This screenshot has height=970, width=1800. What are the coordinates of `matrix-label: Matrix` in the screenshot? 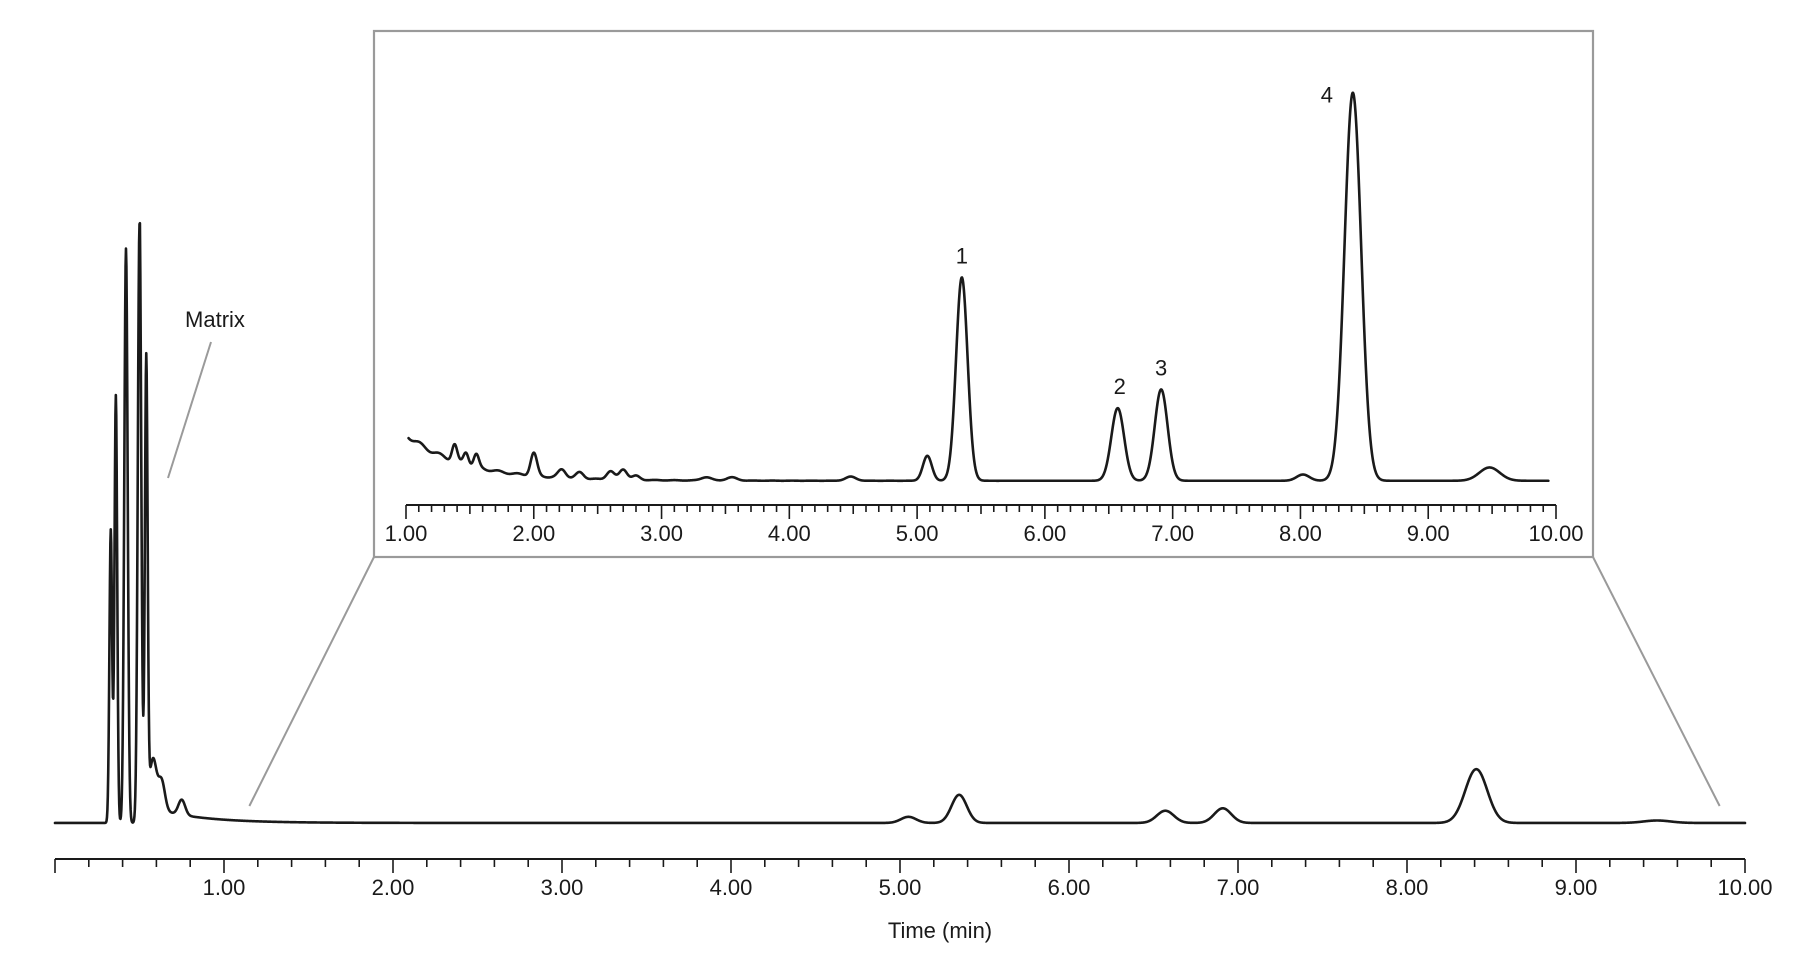 It's located at (215, 319).